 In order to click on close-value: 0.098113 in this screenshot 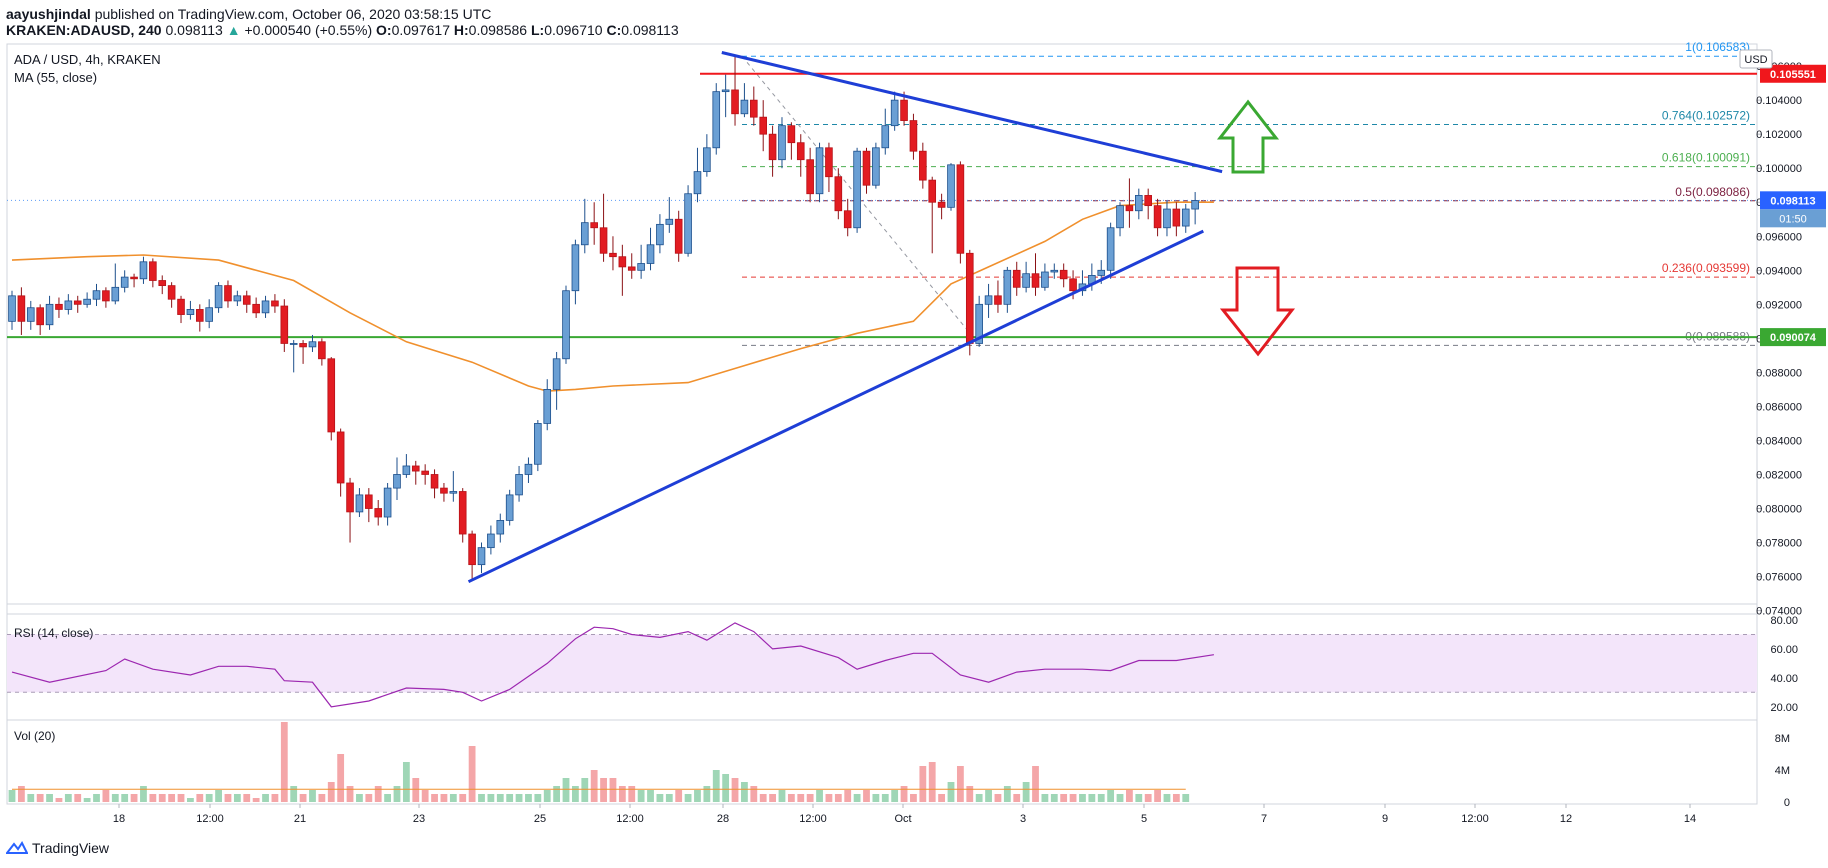, I will do `click(650, 30)`.